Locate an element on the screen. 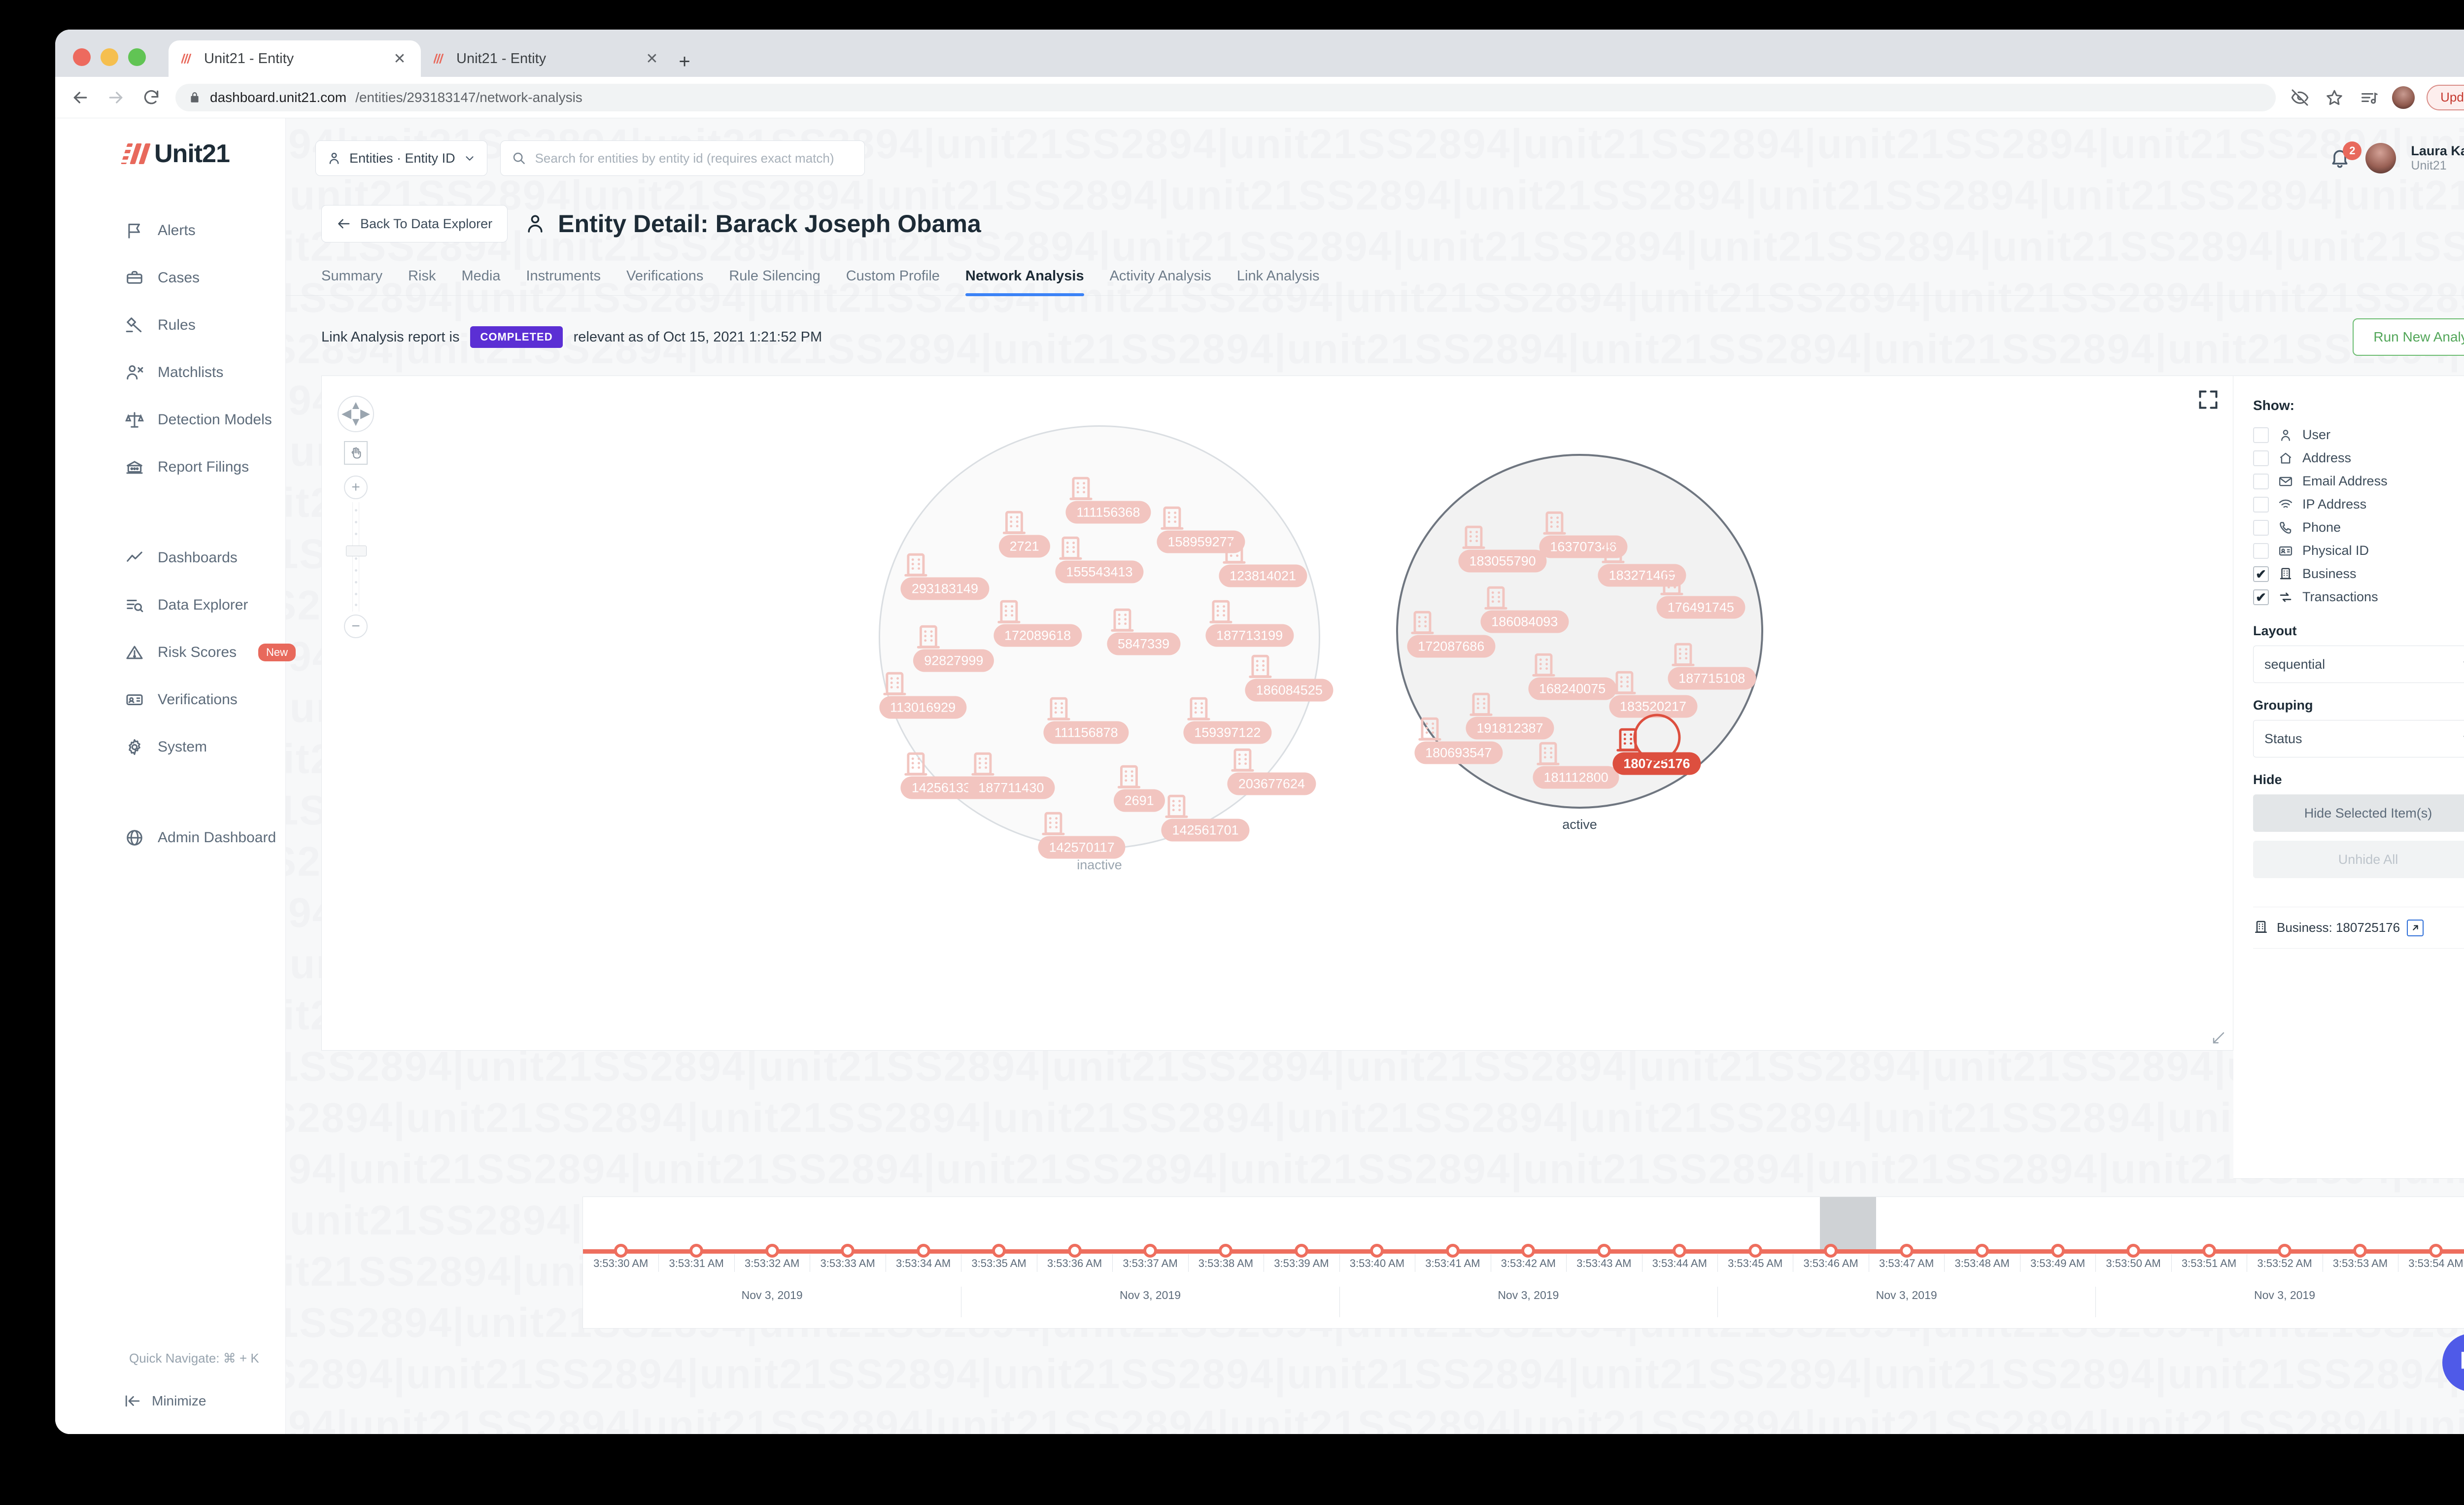  new-tab-button: + is located at coordinates (684, 61).